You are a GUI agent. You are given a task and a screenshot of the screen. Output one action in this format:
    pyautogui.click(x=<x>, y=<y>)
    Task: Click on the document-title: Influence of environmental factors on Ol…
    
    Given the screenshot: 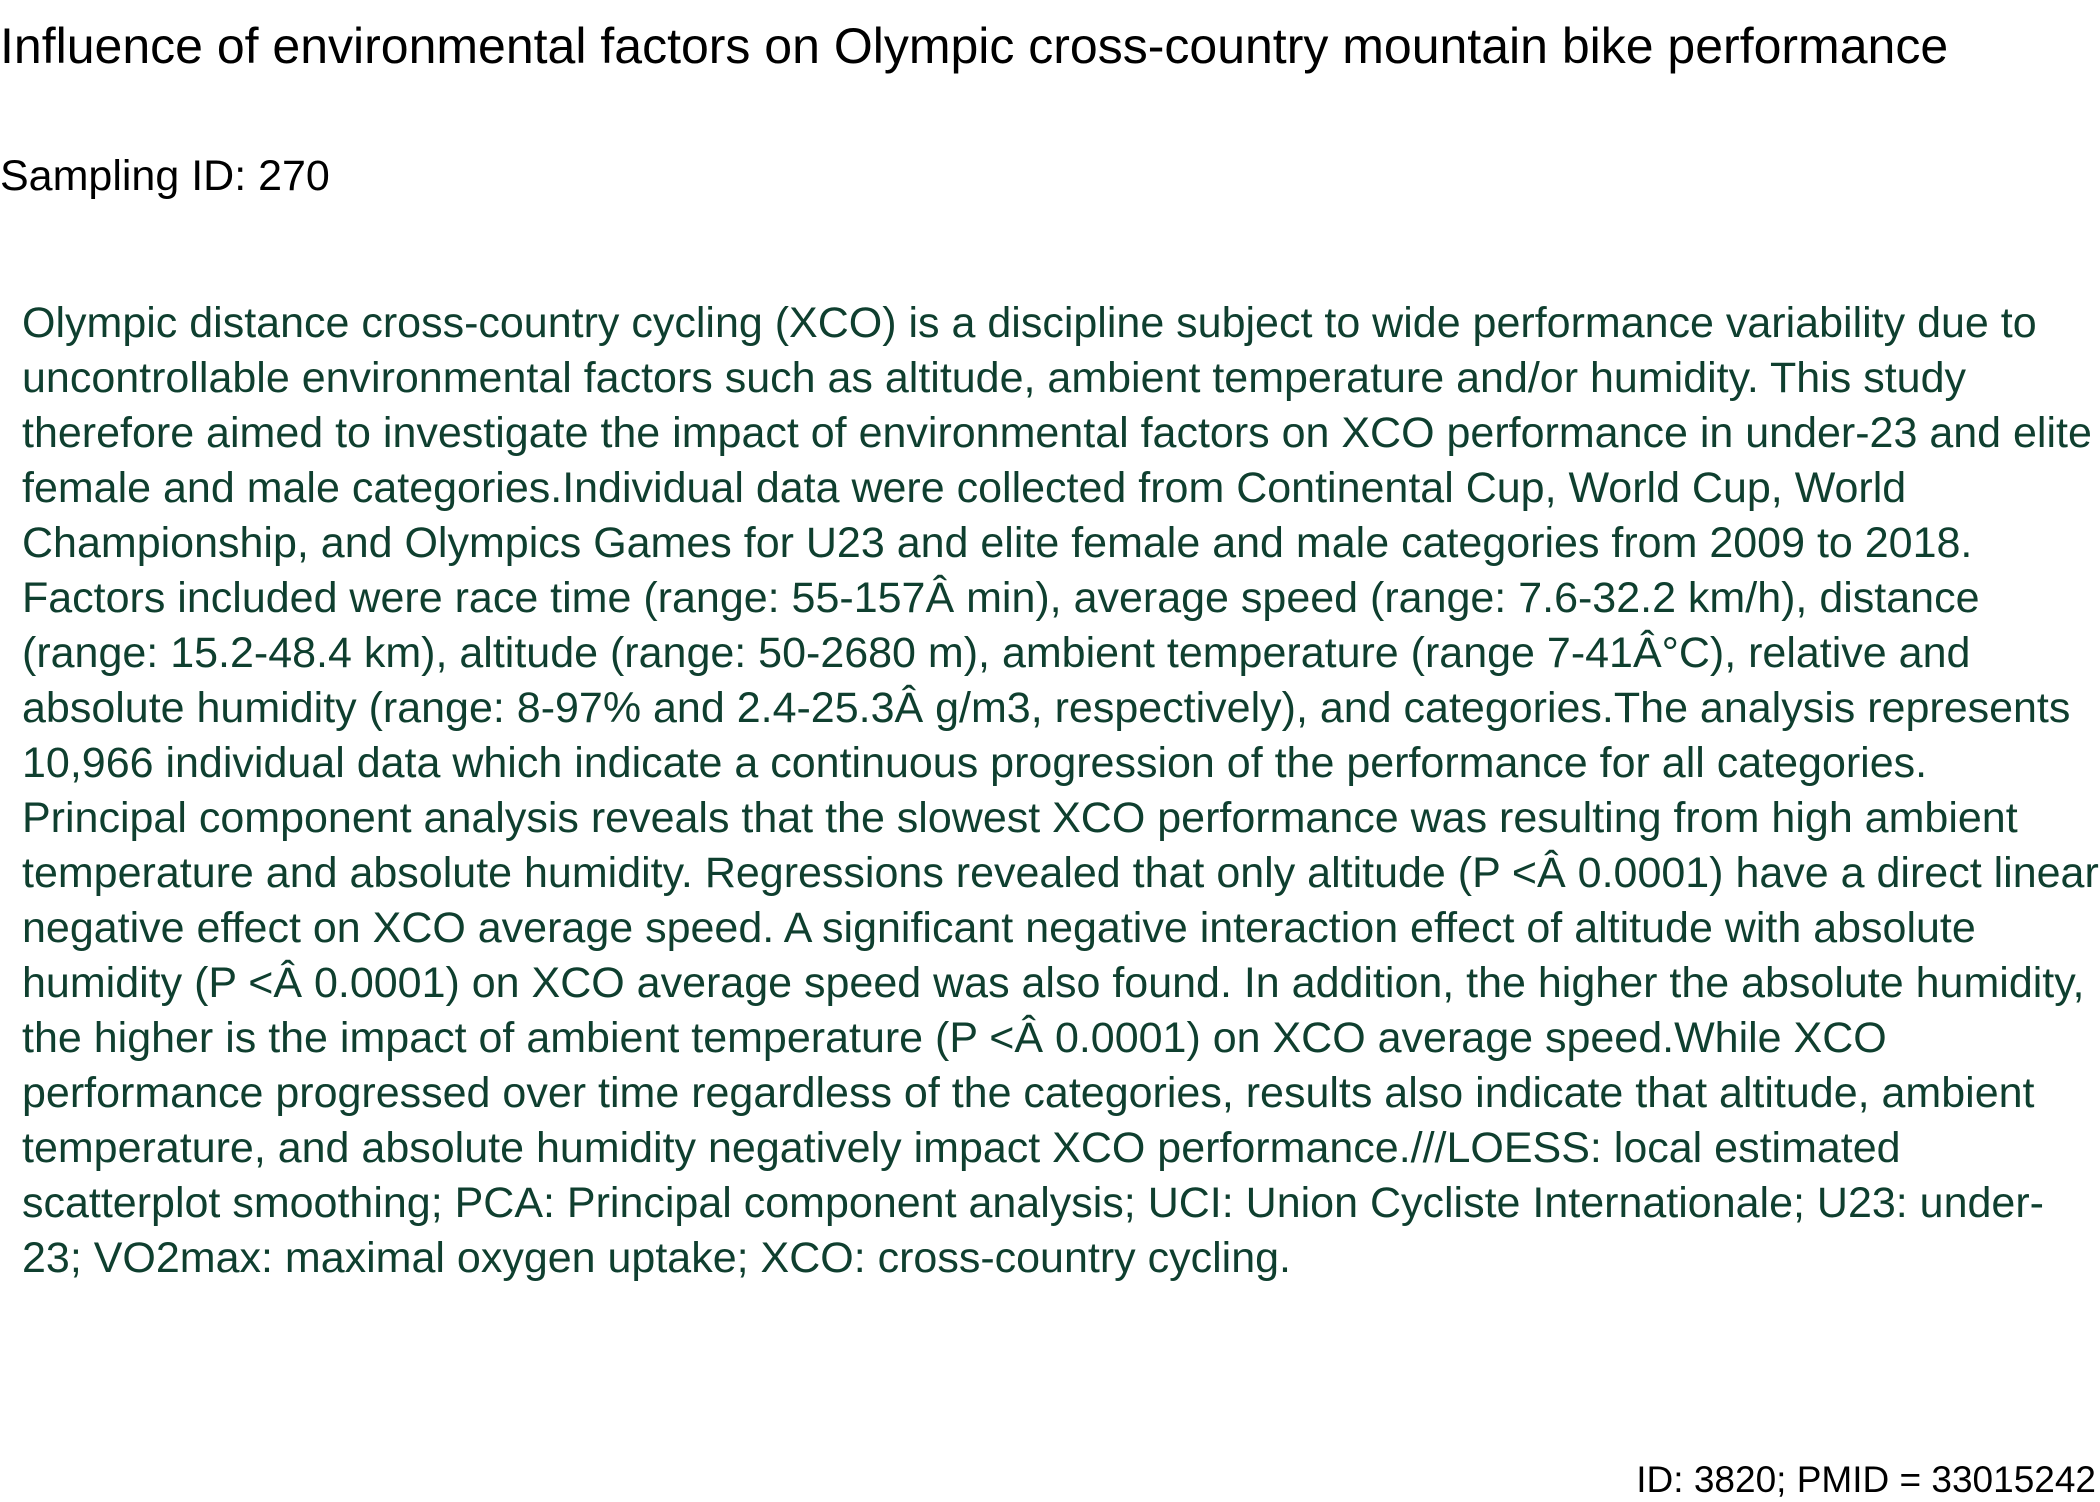 What is the action you would take?
    pyautogui.click(x=974, y=46)
    